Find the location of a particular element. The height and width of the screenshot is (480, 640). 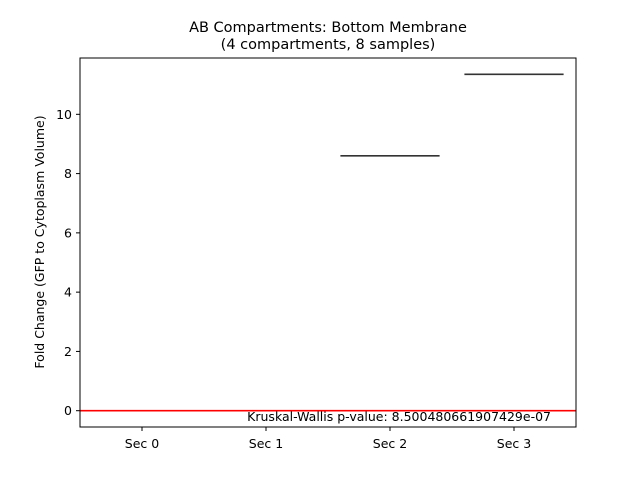

y-tick-label-2: 2 is located at coordinates (68, 351).